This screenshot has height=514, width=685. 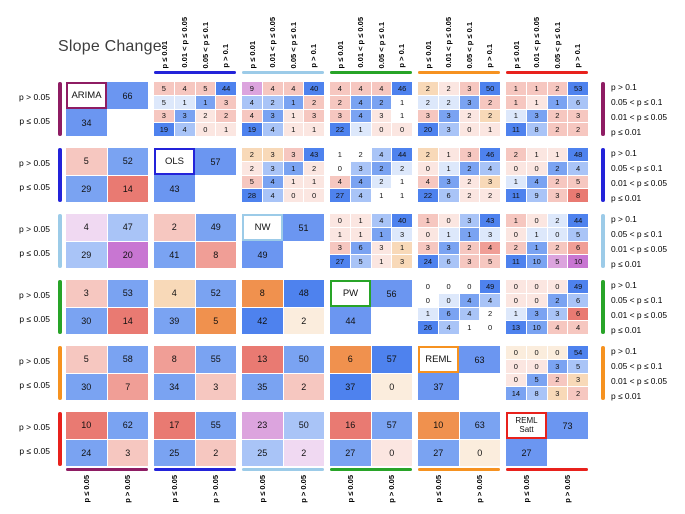 What do you see at coordinates (110, 46) in the screenshot?
I see `figure-title: Slope Change` at bounding box center [110, 46].